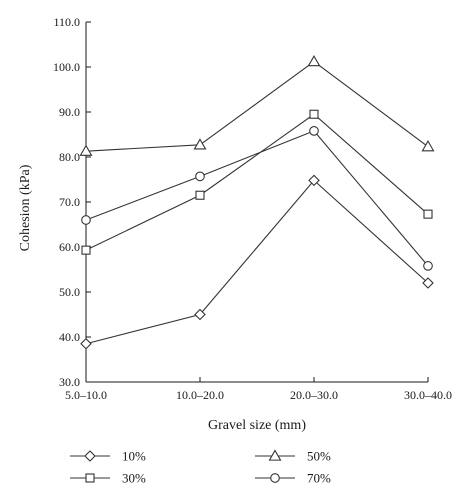 The image size is (475, 500). What do you see at coordinates (275, 455) in the screenshot?
I see `legend-marker-triangle` at bounding box center [275, 455].